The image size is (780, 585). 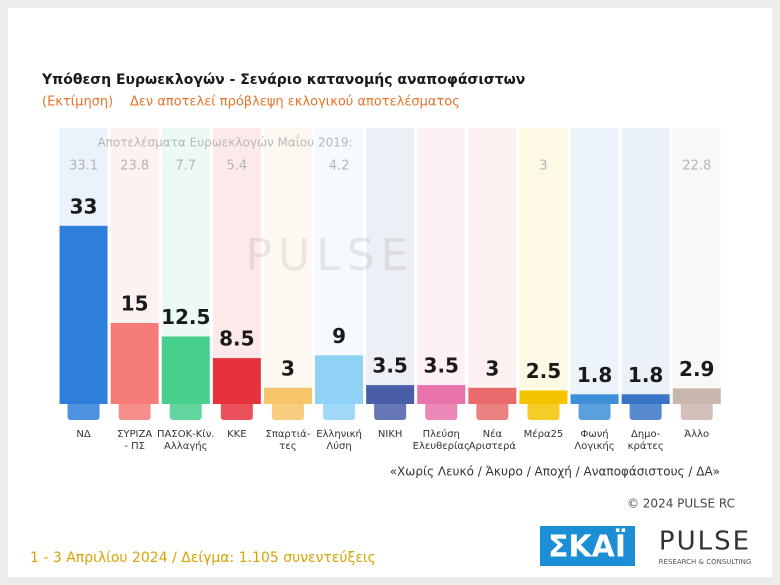 What do you see at coordinates (237, 166) in the screenshot?
I see `previous-value: 5.4` at bounding box center [237, 166].